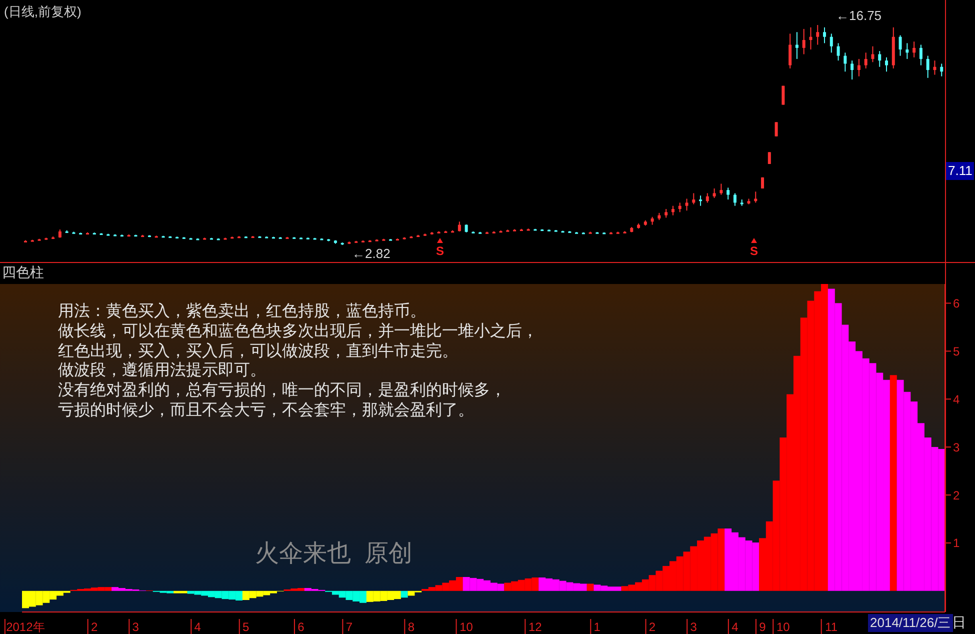  I want to click on annotation: 做波段，遵循用法提示即可。, so click(162, 370).